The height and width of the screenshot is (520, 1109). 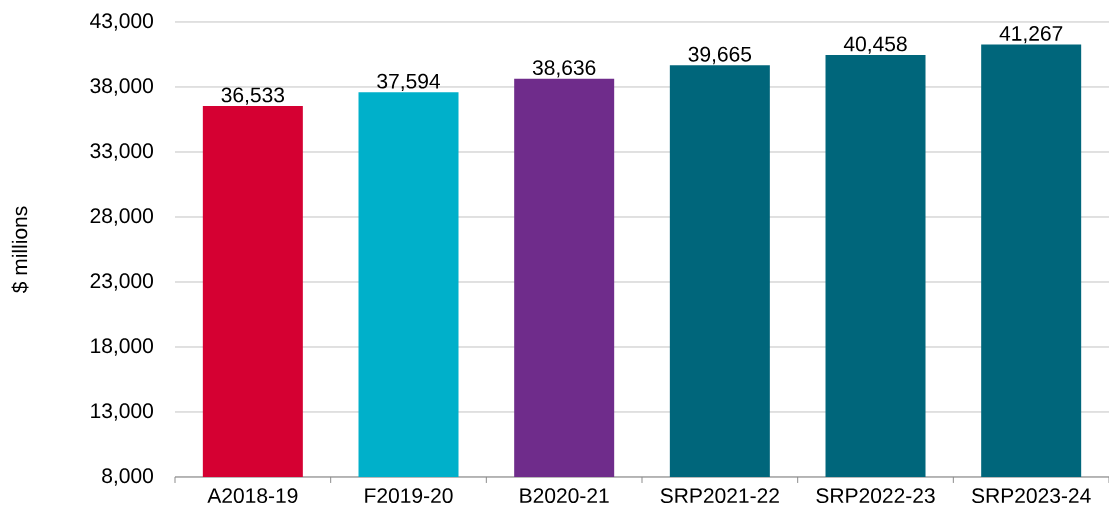 What do you see at coordinates (408, 82) in the screenshot?
I see `data-label: 37,594` at bounding box center [408, 82].